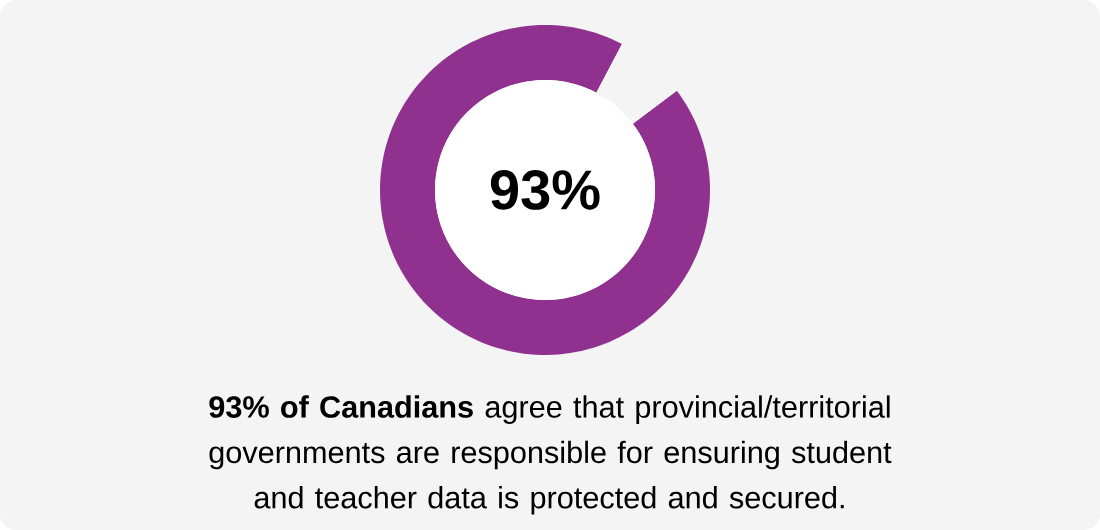 Image resolution: width=1100 pixels, height=530 pixels. I want to click on text: 93% of Canadians agree that provincial/territorial governments are responsible for ensuring student and teacher data is protected and secured., so click(550, 455).